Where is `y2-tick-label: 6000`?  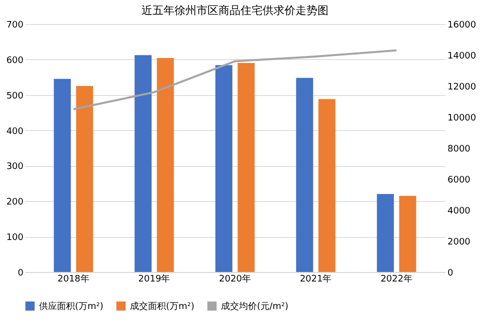 y2-tick-label: 6000 is located at coordinates (459, 181).